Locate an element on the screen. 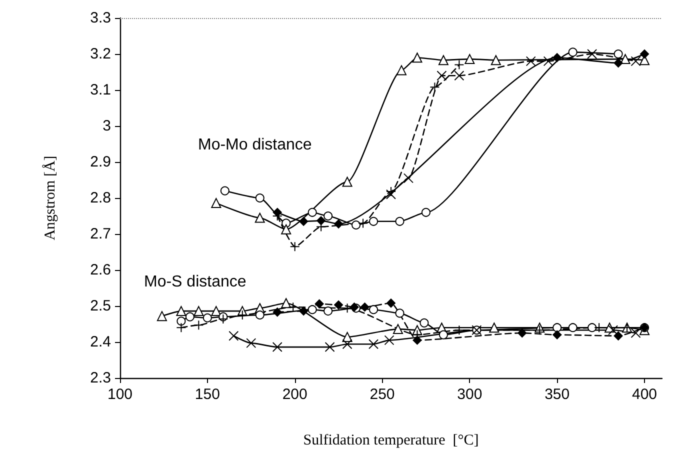 This screenshot has width=674, height=467. y-tick-label: 2.9 is located at coordinates (100, 162).